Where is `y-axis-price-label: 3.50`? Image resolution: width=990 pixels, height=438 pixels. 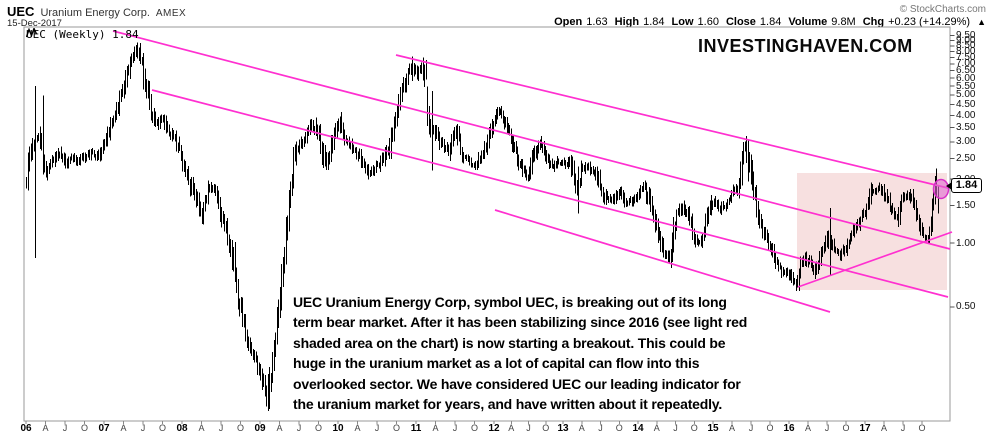
y-axis-price-label: 3.50 is located at coordinates (966, 128).